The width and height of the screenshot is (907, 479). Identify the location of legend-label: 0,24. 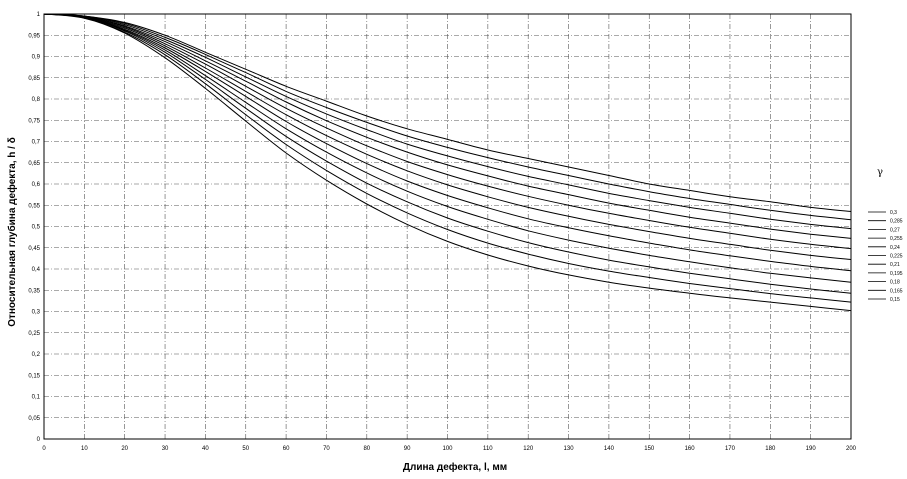
(895, 248).